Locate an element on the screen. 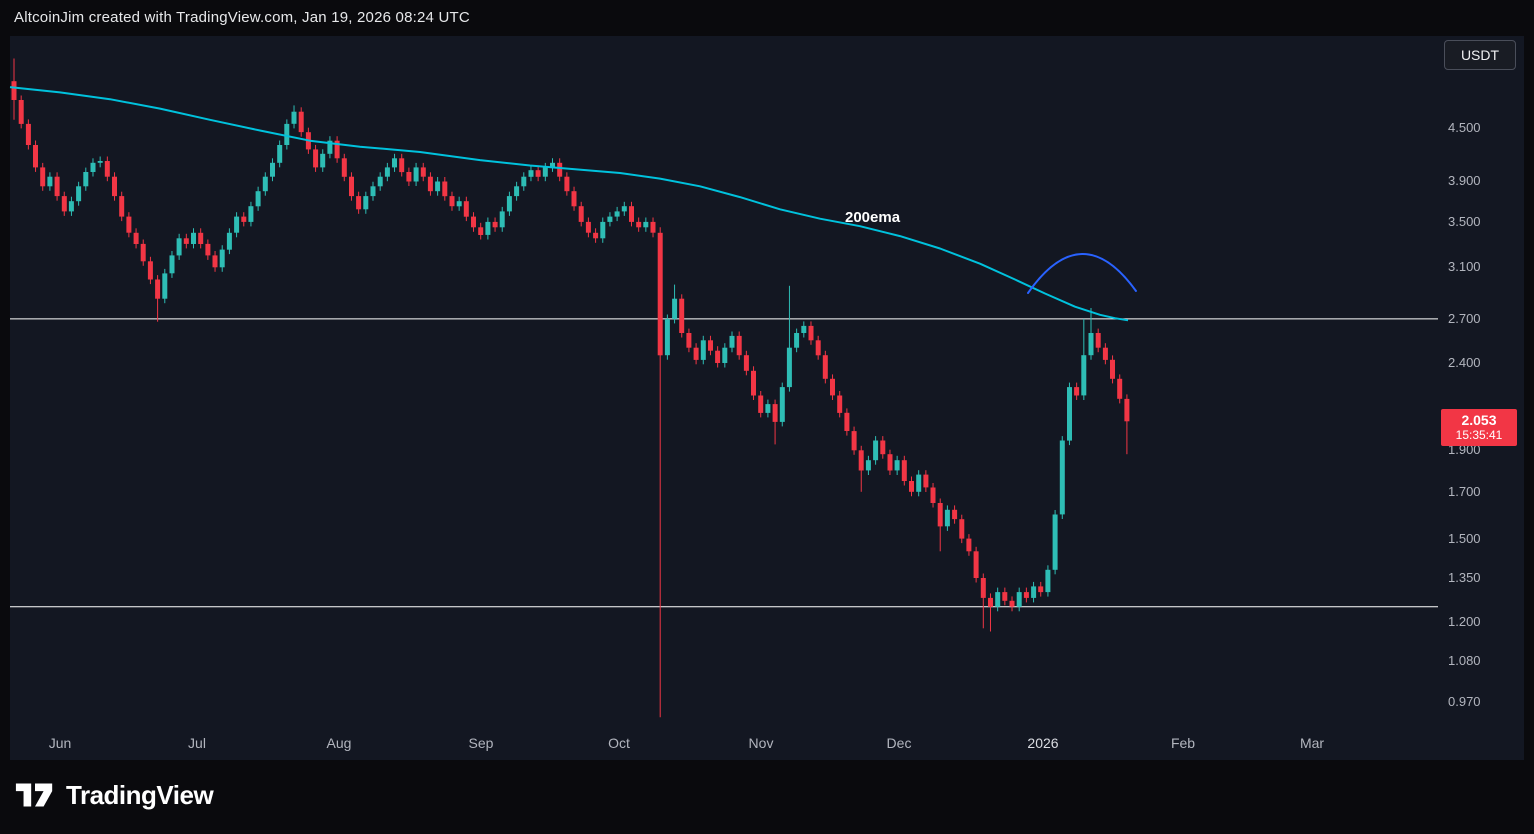 Image resolution: width=1534 pixels, height=834 pixels. tradingview-wordmark: TradingView is located at coordinates (140, 794).